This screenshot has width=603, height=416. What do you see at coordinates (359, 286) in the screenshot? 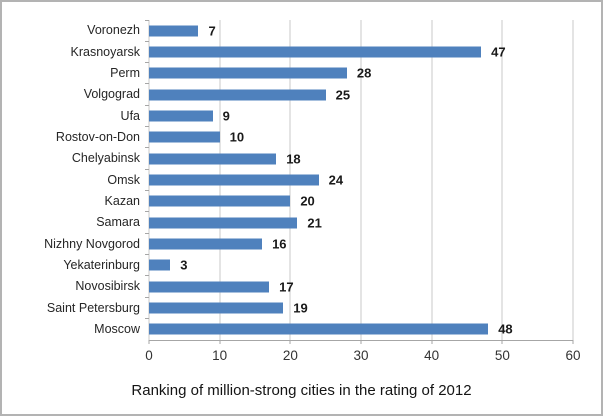
I see `bar-track: 17` at bounding box center [359, 286].